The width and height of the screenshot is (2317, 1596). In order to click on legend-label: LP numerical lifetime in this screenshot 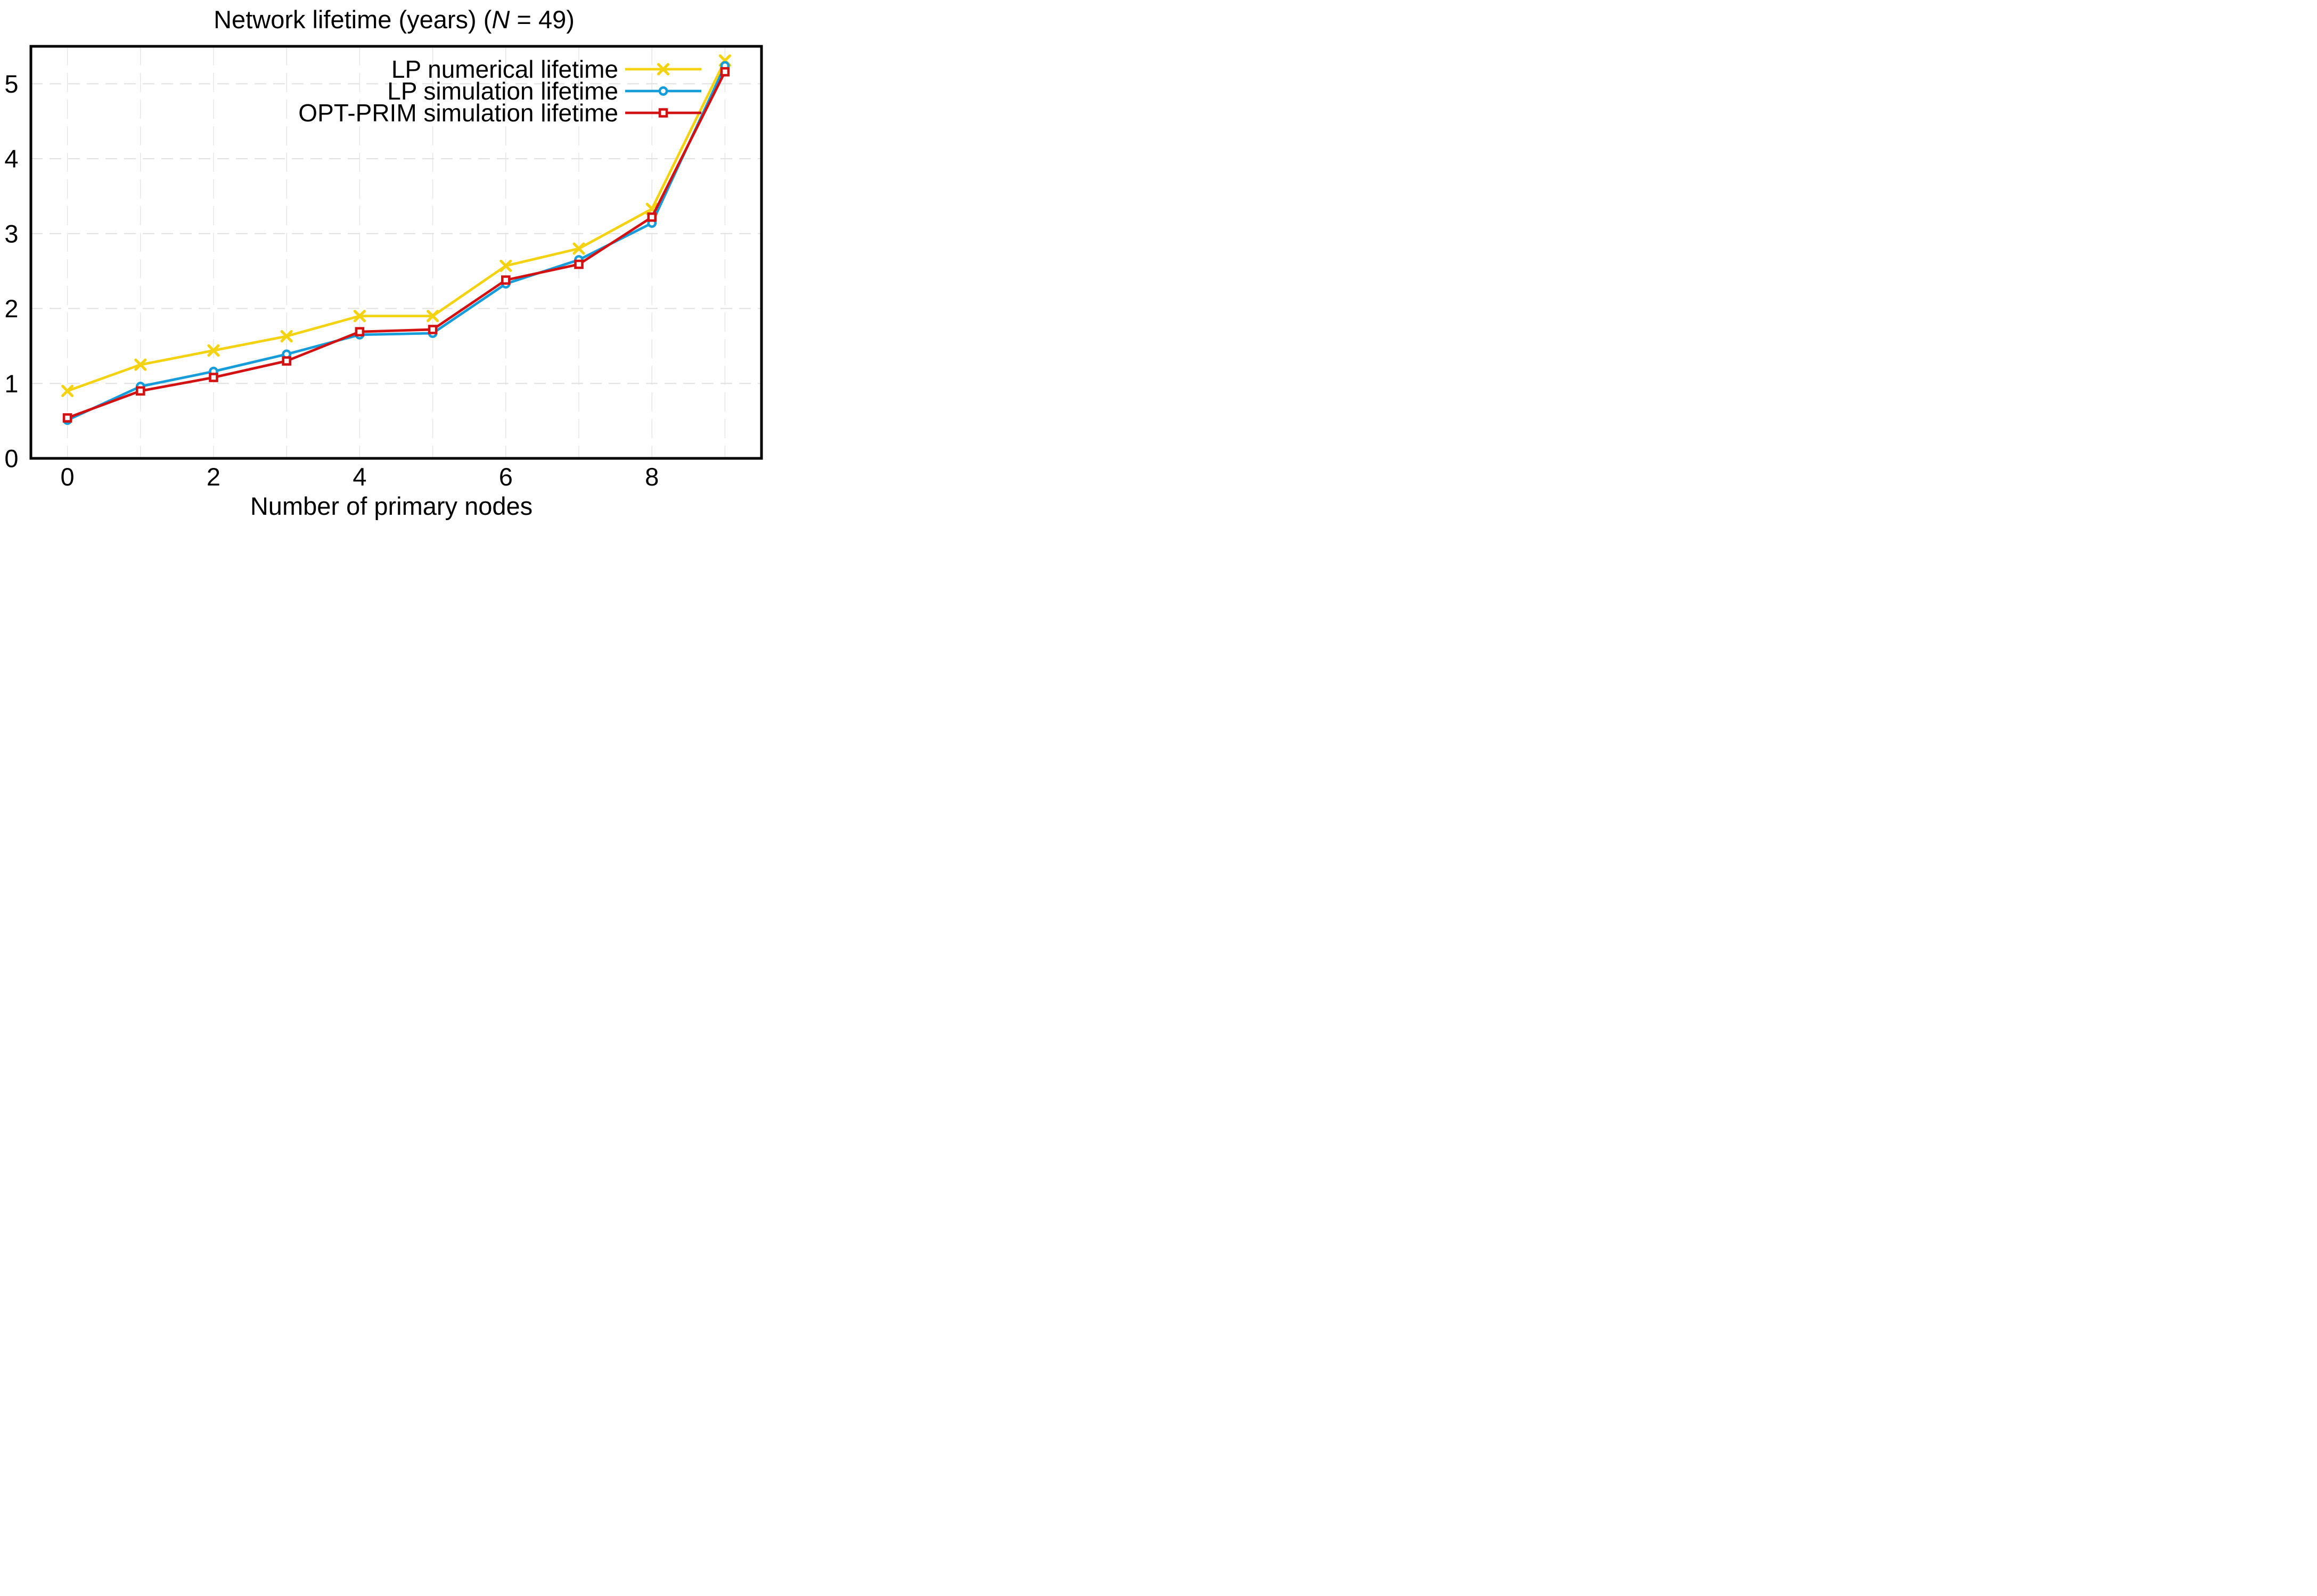, I will do `click(504, 69)`.